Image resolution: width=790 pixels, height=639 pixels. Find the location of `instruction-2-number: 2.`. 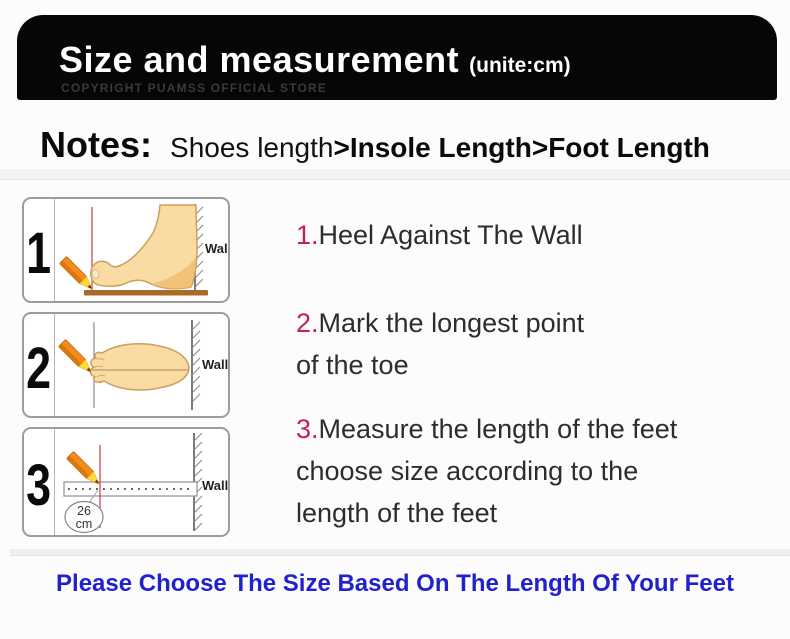

instruction-2-number: 2. is located at coordinates (307, 323).